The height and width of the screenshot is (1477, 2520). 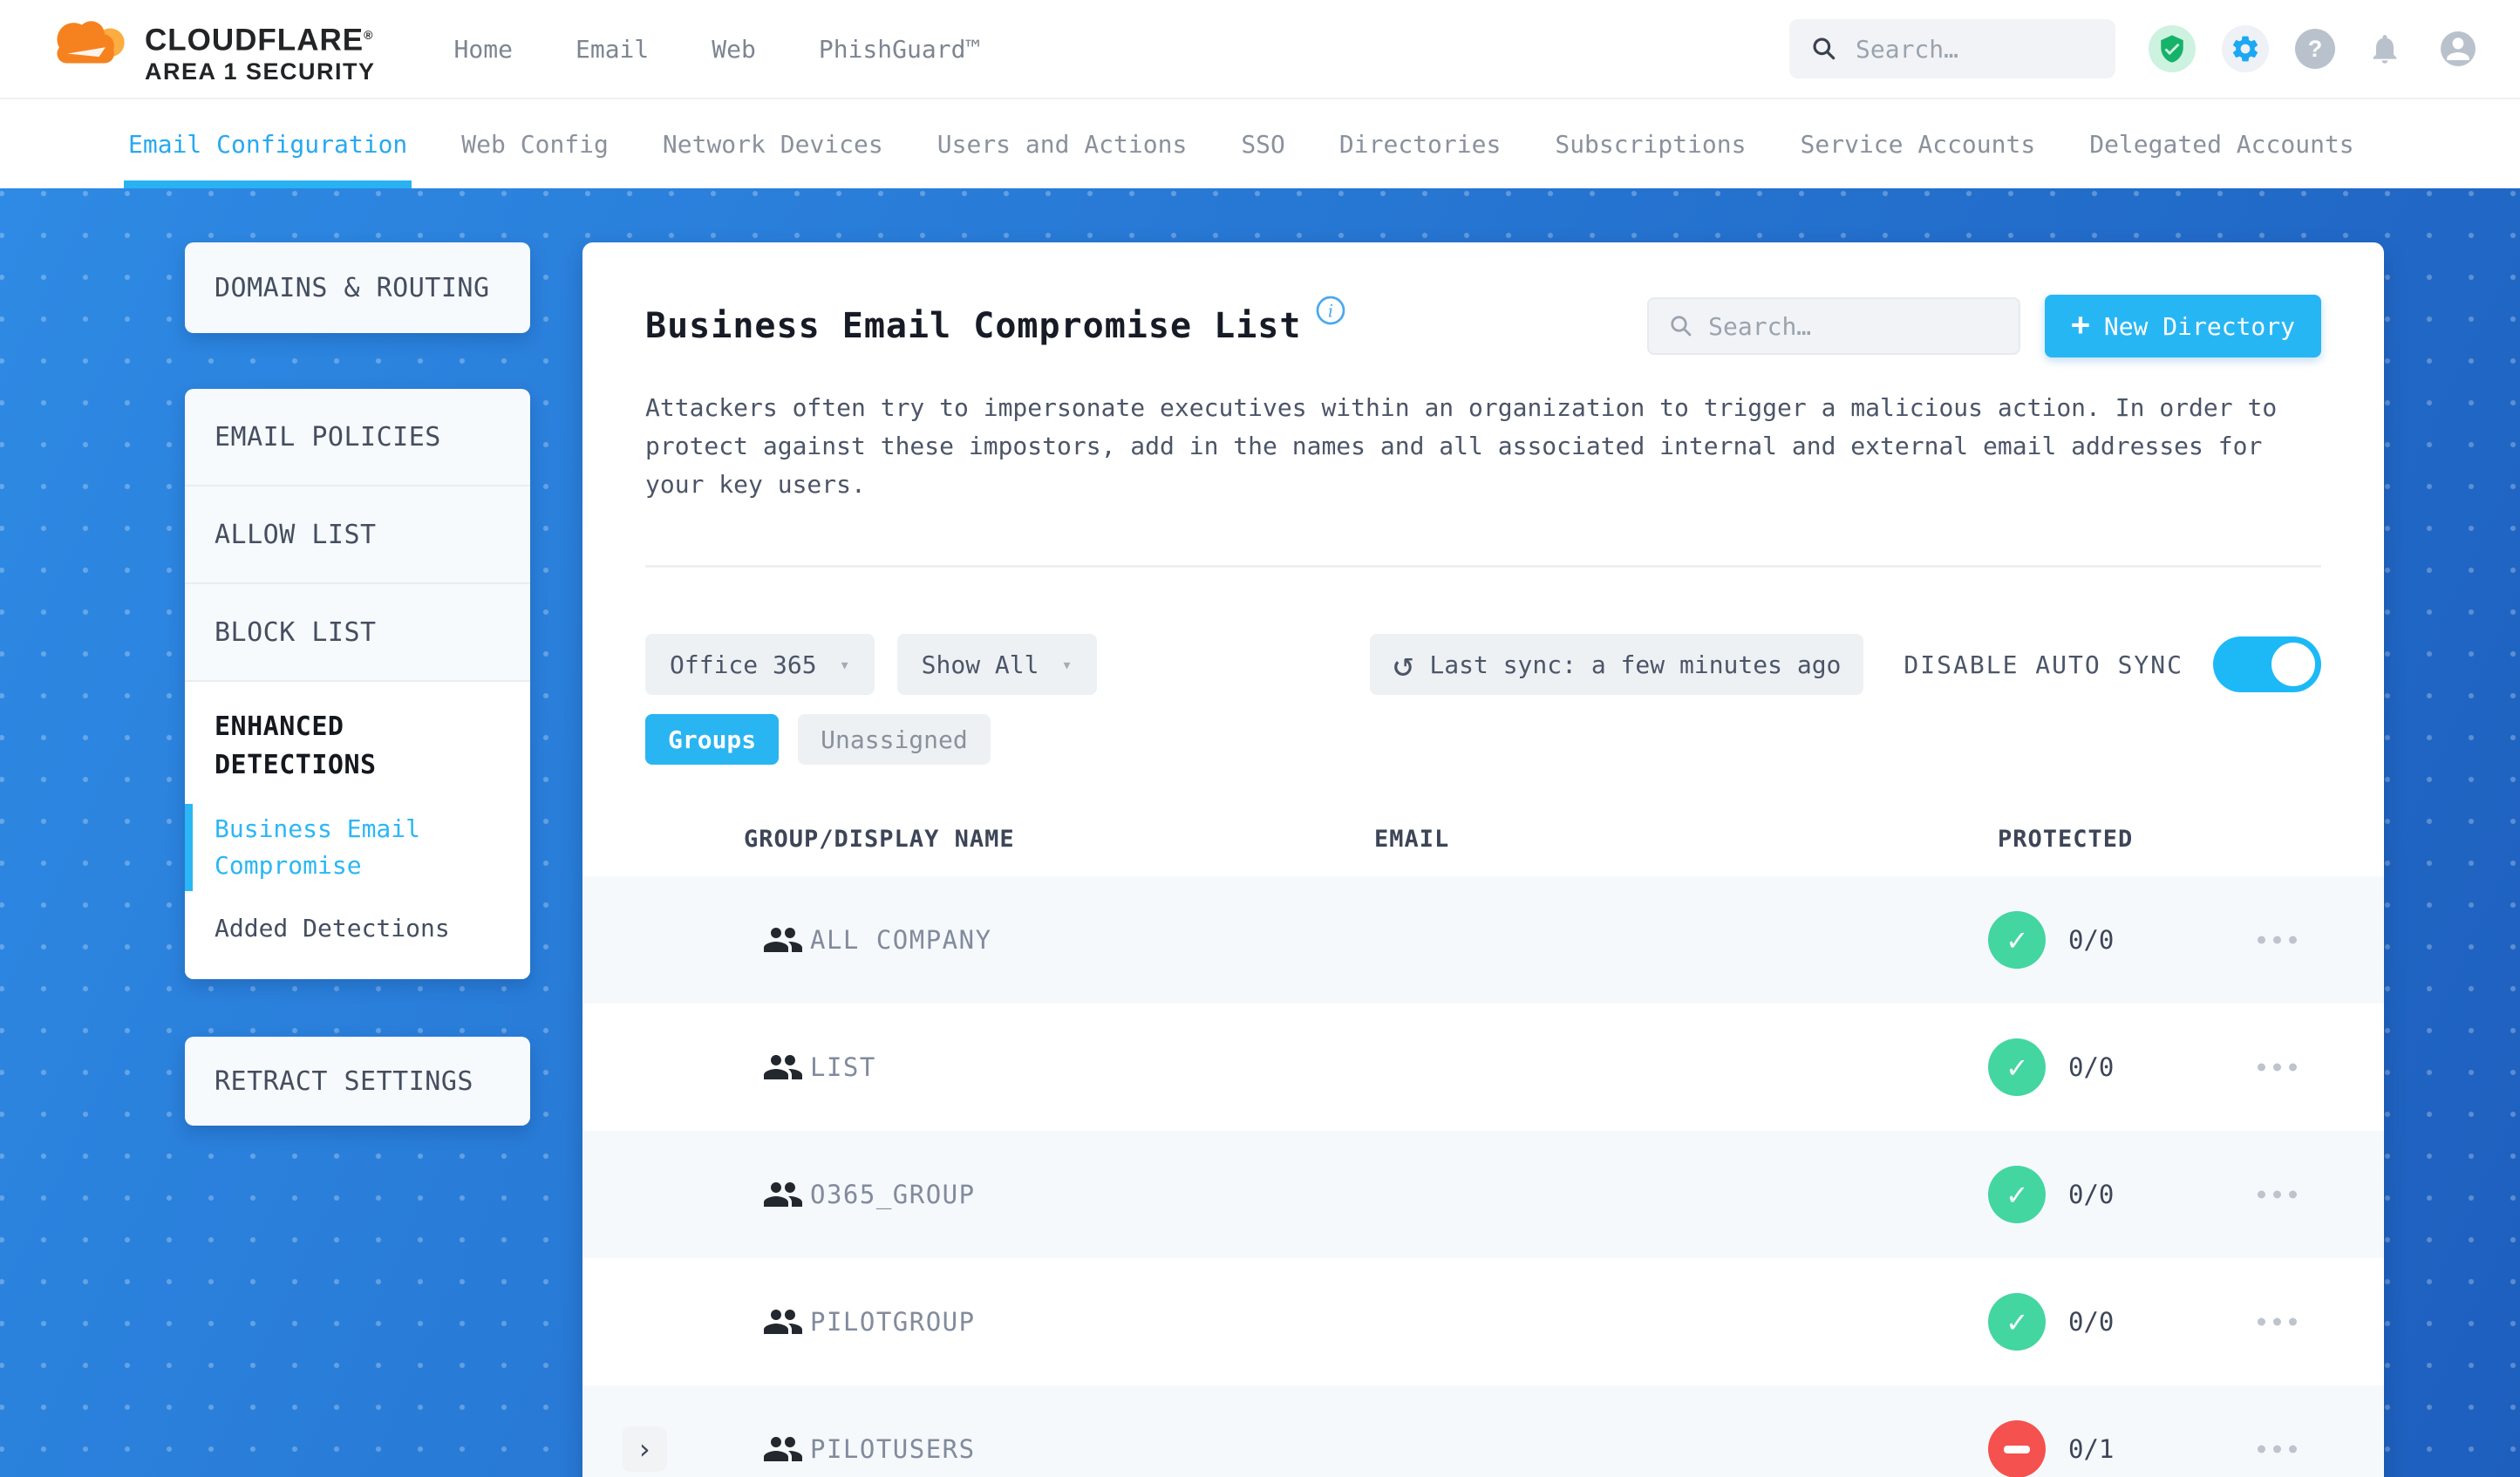 I want to click on group-name: LIST, so click(x=843, y=1067).